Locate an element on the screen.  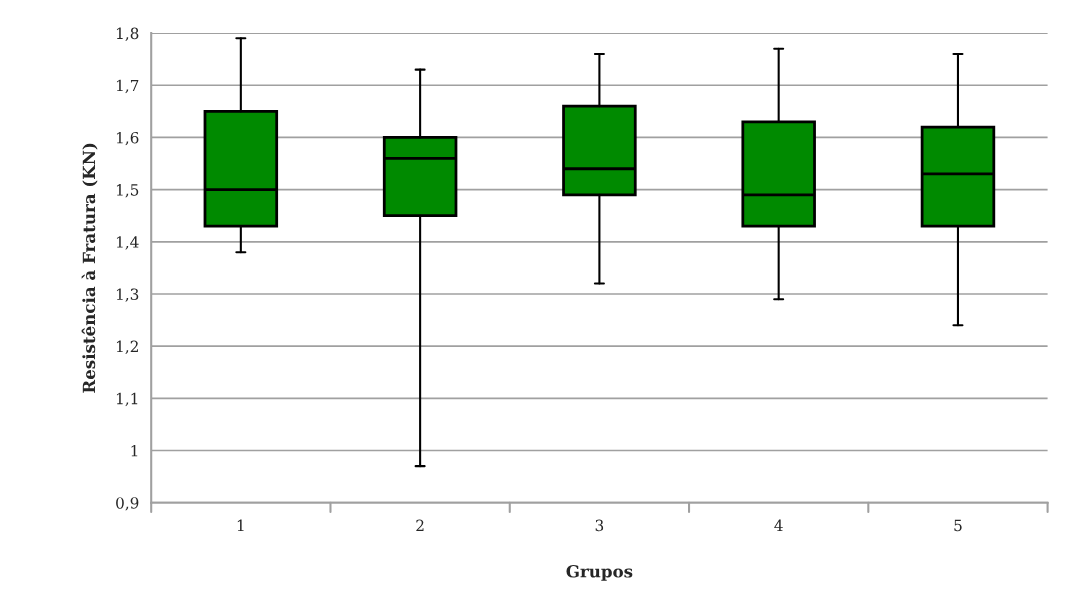
x-tick-label: 1 is located at coordinates (240, 525).